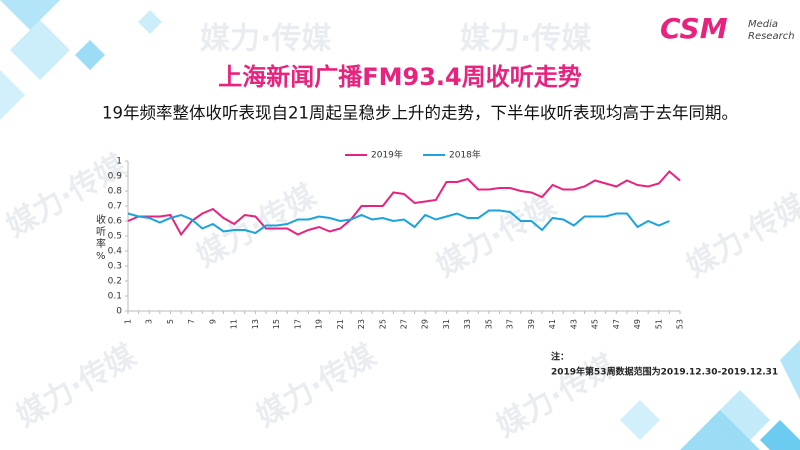 This screenshot has height=450, width=800. Describe the element at coordinates (234, 324) in the screenshot. I see `x-tick-label: 11` at that location.